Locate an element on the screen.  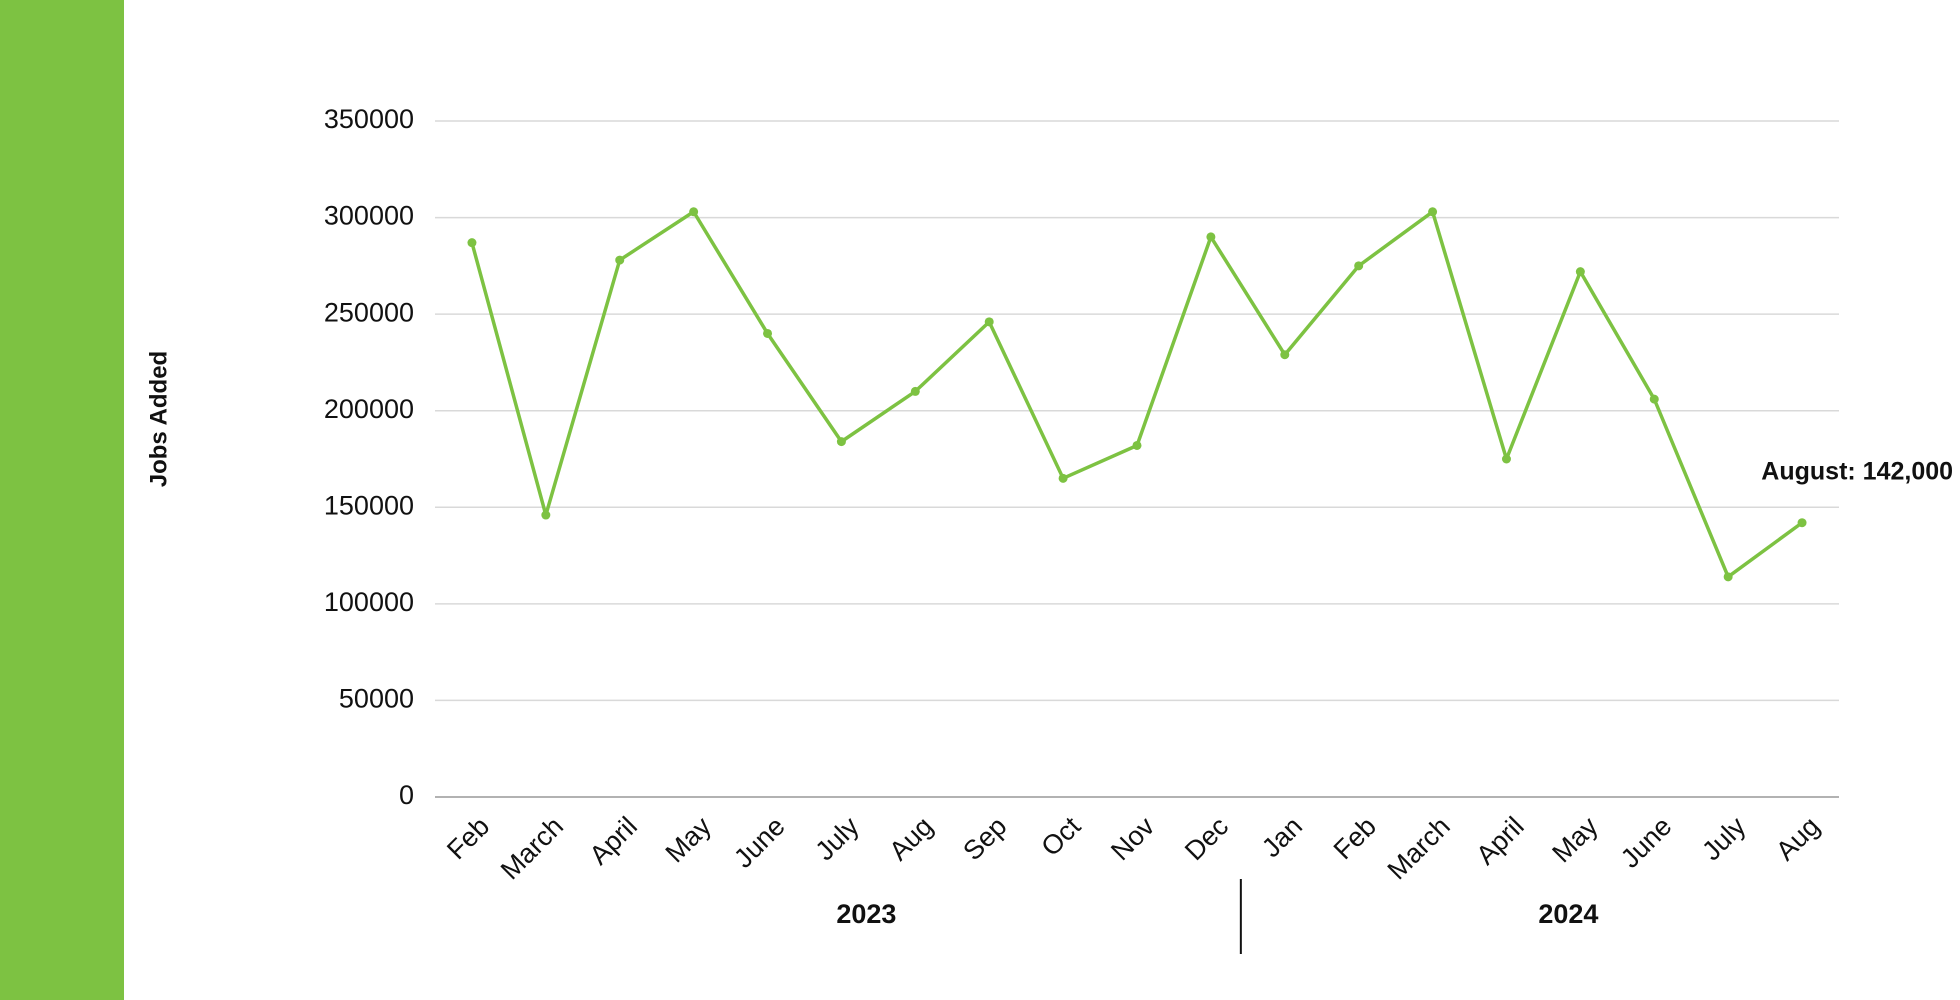
y-tick-label: 250000 is located at coordinates (369, 312).